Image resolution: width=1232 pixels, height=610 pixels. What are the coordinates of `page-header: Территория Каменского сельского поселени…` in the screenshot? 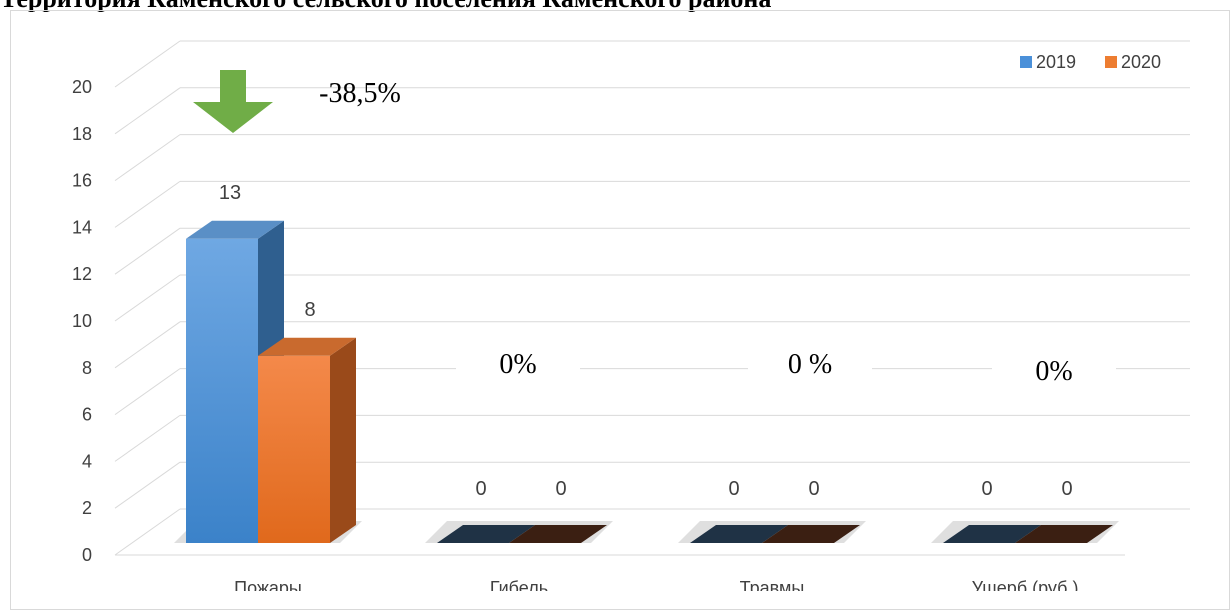 It's located at (616, 6).